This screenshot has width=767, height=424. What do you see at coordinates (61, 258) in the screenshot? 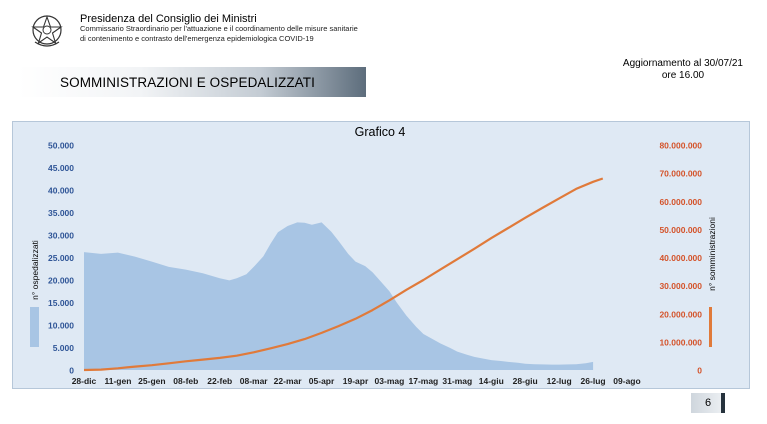
I see `y-left-tick-label: 25.000` at bounding box center [61, 258].